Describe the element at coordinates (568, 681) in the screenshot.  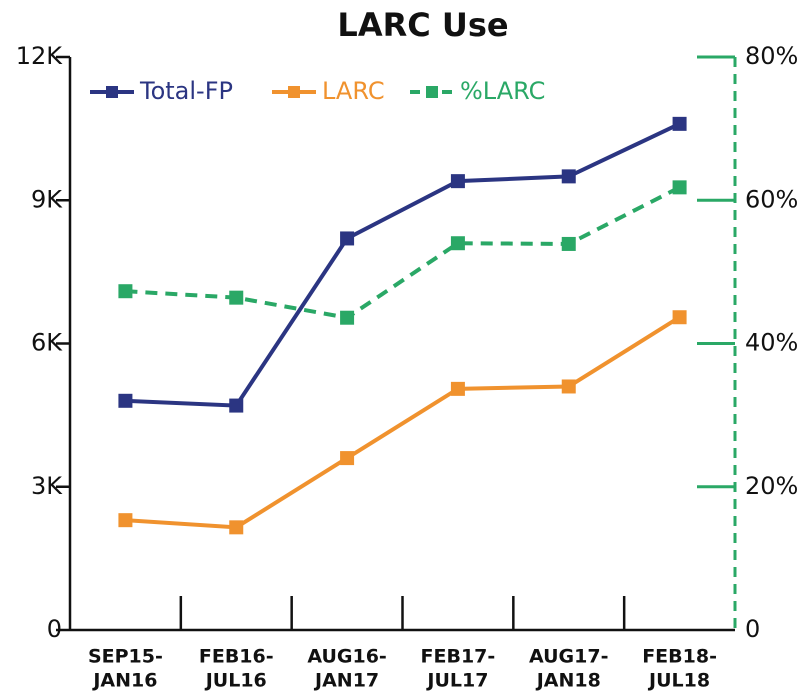
I see `x-tick-label: JAN18` at that location.